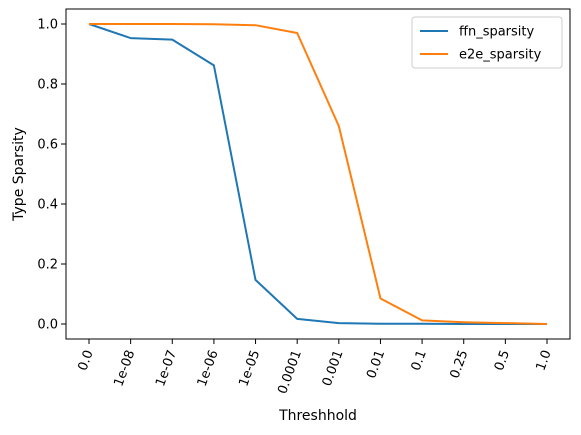 Image resolution: width=581 pixels, height=435 pixels. I want to click on x-tick-label: 0.25, so click(459, 364).